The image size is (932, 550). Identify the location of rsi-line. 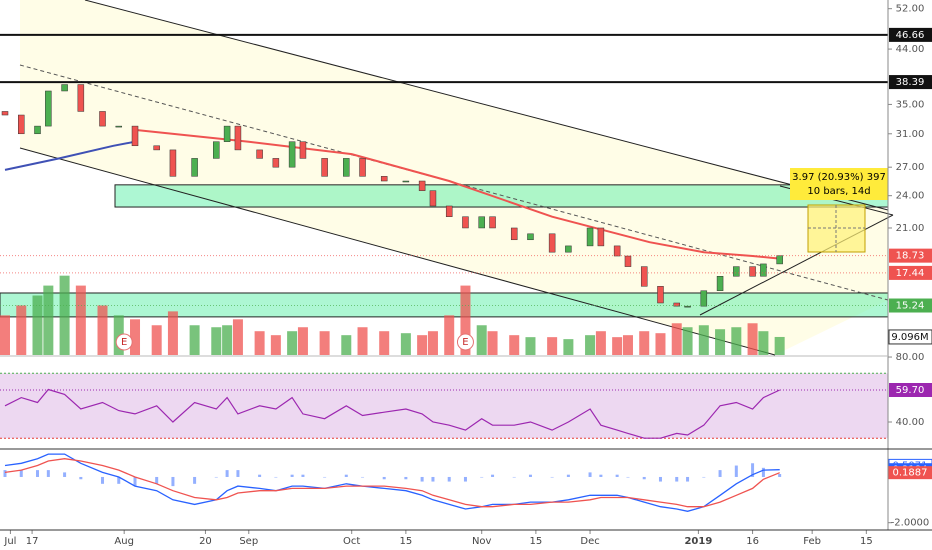
(392, 413).